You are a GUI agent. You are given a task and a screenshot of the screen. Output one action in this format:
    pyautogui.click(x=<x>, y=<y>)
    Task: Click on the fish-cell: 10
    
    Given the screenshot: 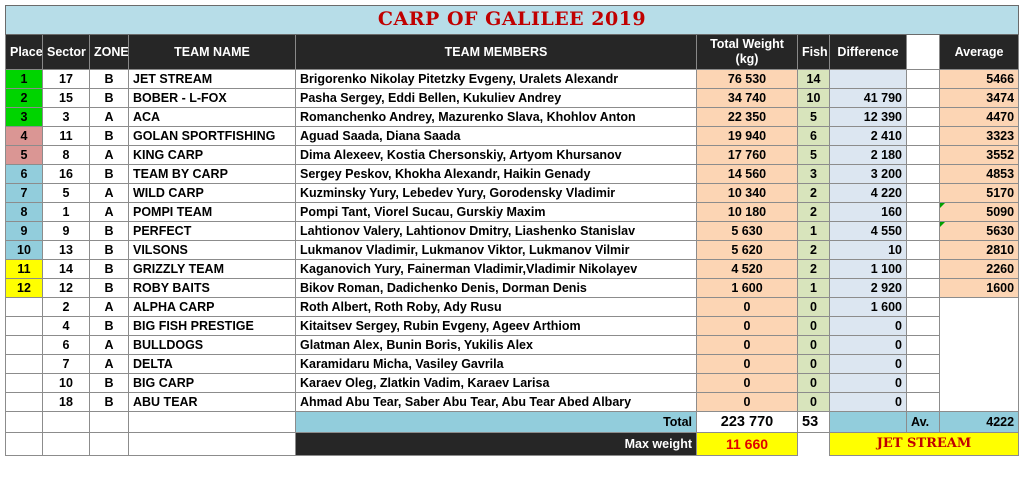 What is the action you would take?
    pyautogui.click(x=813, y=98)
    